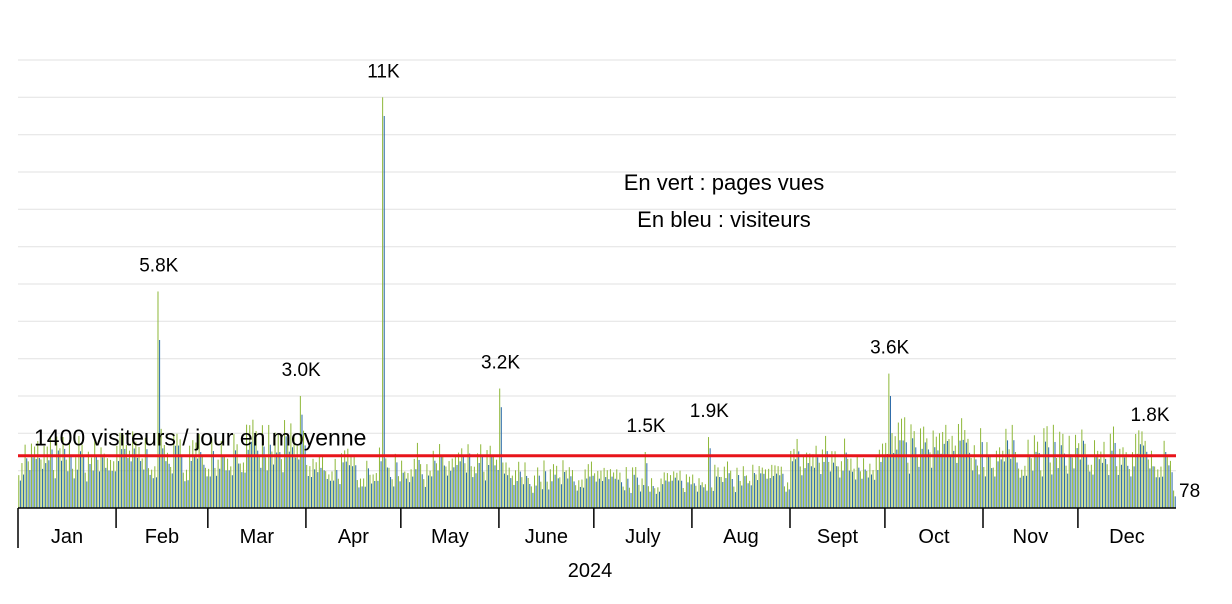 Image resolution: width=1232 pixels, height=604 pixels. I want to click on month-label-july: July, so click(643, 537).